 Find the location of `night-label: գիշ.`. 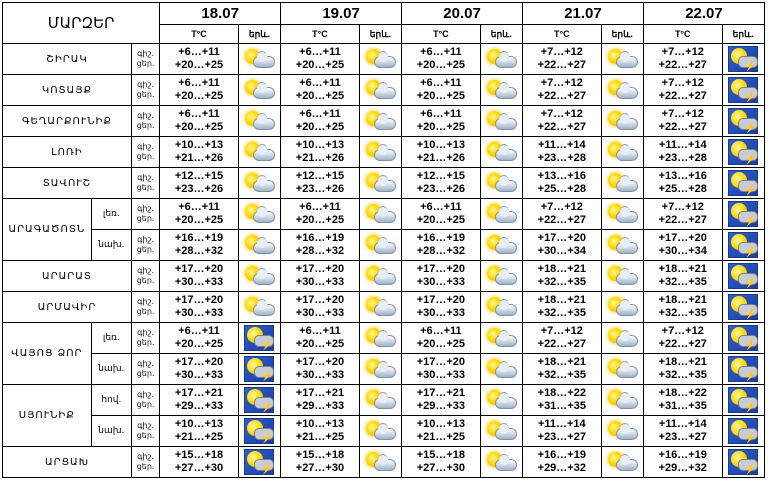

night-label: գիշ. is located at coordinates (146, 146).